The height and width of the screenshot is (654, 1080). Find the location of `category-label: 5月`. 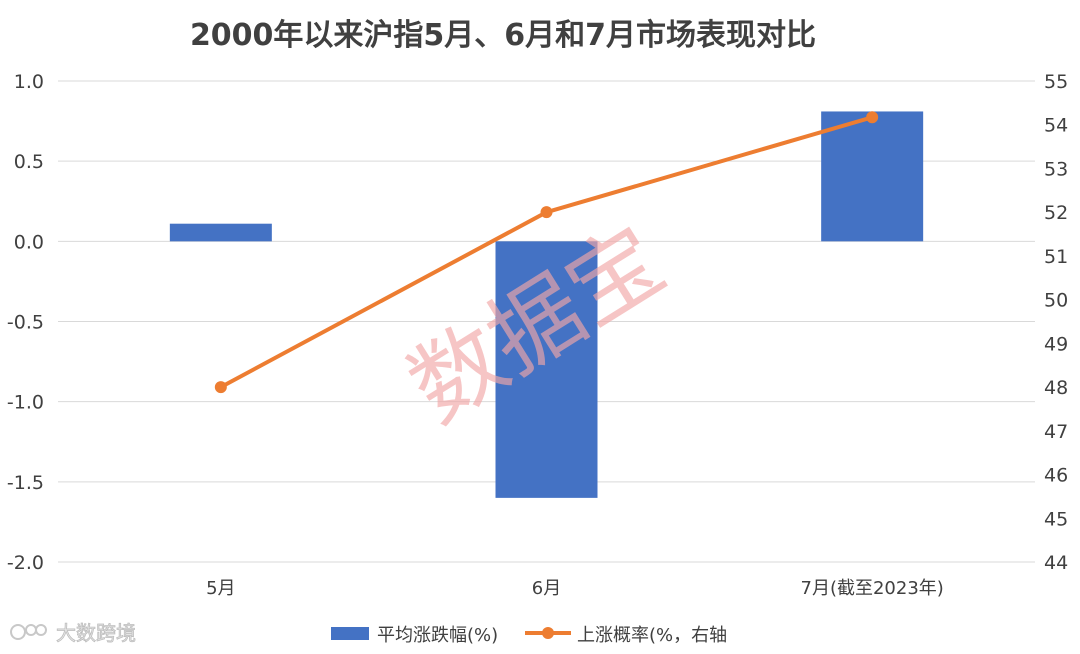

category-label: 5月 is located at coordinates (220, 588).